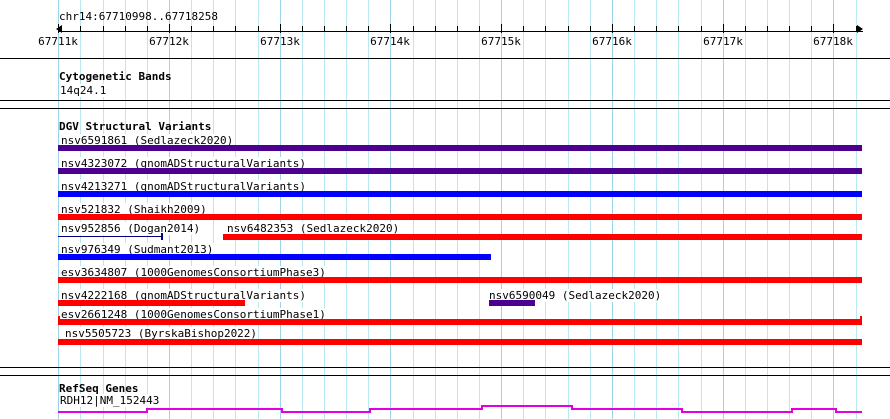 The image size is (890, 419). I want to click on ruler-tick-label: 67716k, so click(612, 41).